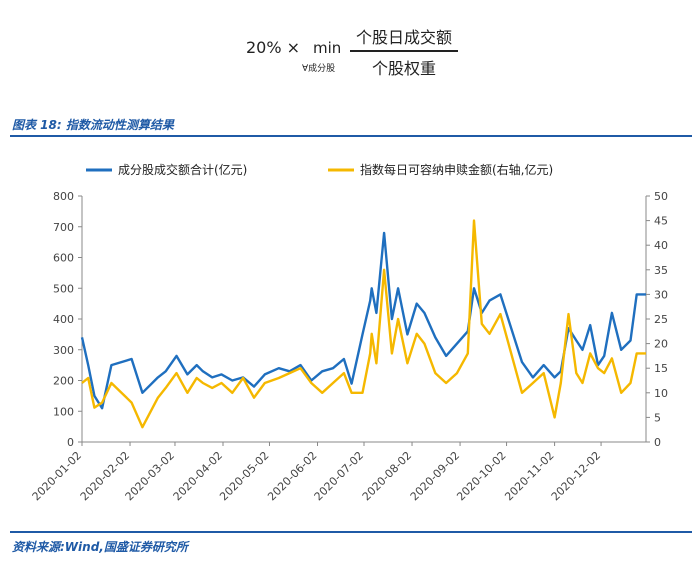  What do you see at coordinates (63, 319) in the screenshot?
I see `left-tick-label: 400` at bounding box center [63, 319].